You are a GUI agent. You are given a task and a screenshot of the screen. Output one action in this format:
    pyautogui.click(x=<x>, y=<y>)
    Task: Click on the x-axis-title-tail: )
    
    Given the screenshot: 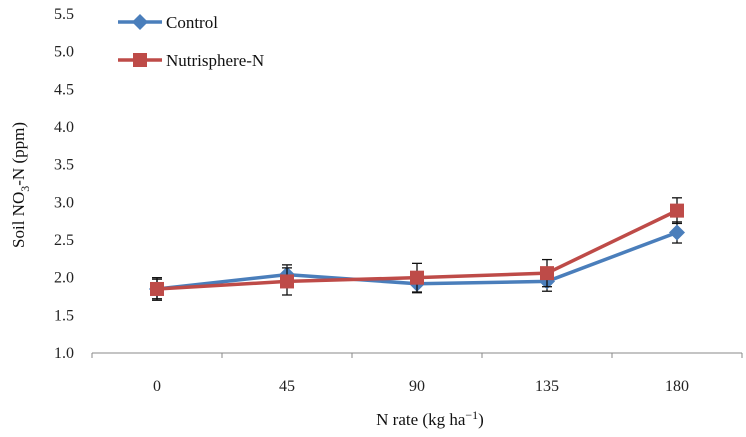 What is the action you would take?
    pyautogui.click(x=481, y=419)
    